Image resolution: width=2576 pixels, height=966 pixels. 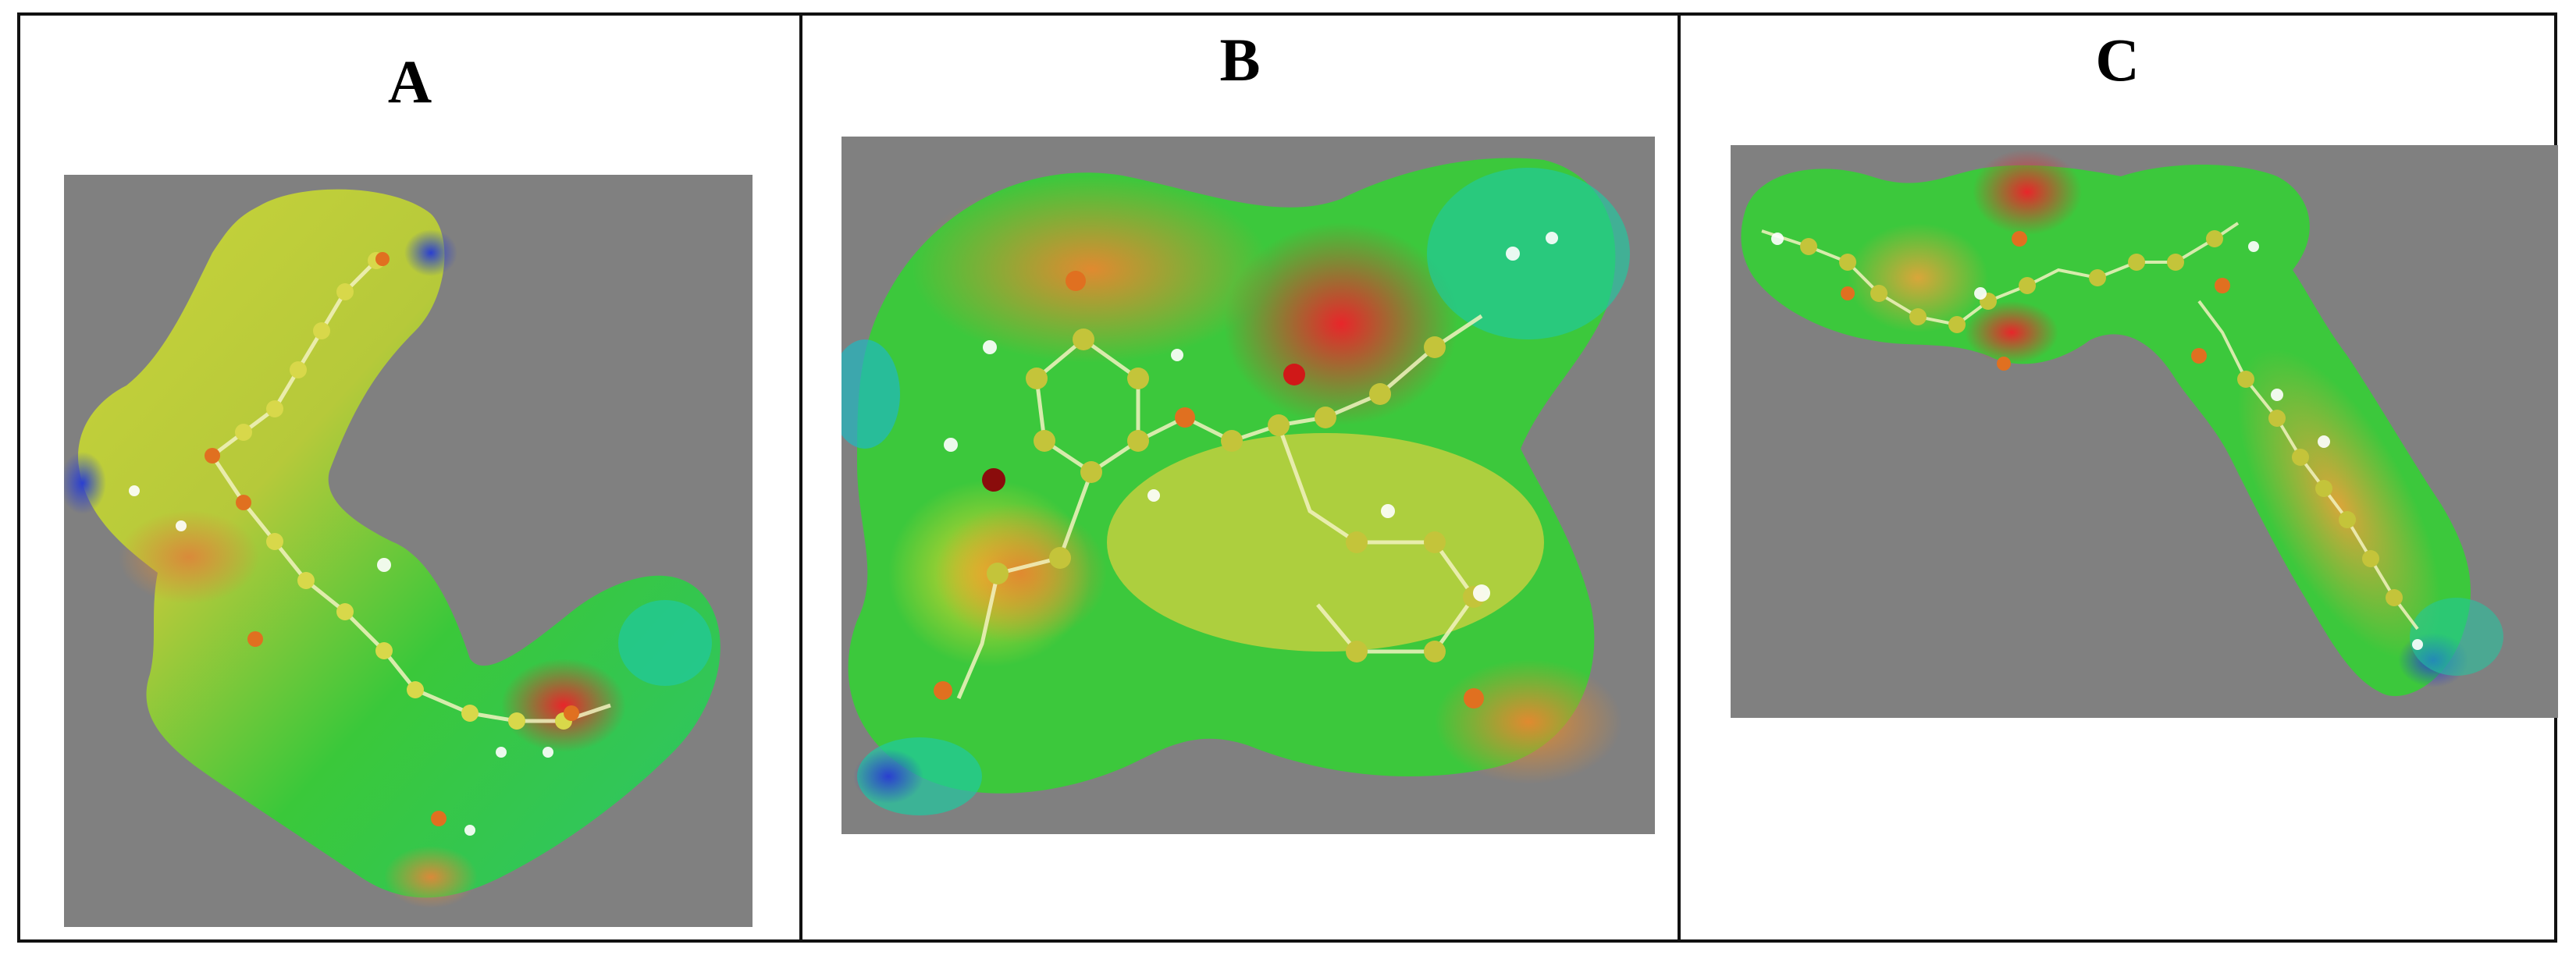 I want to click on panel-b-label: B, so click(x=1240, y=60).